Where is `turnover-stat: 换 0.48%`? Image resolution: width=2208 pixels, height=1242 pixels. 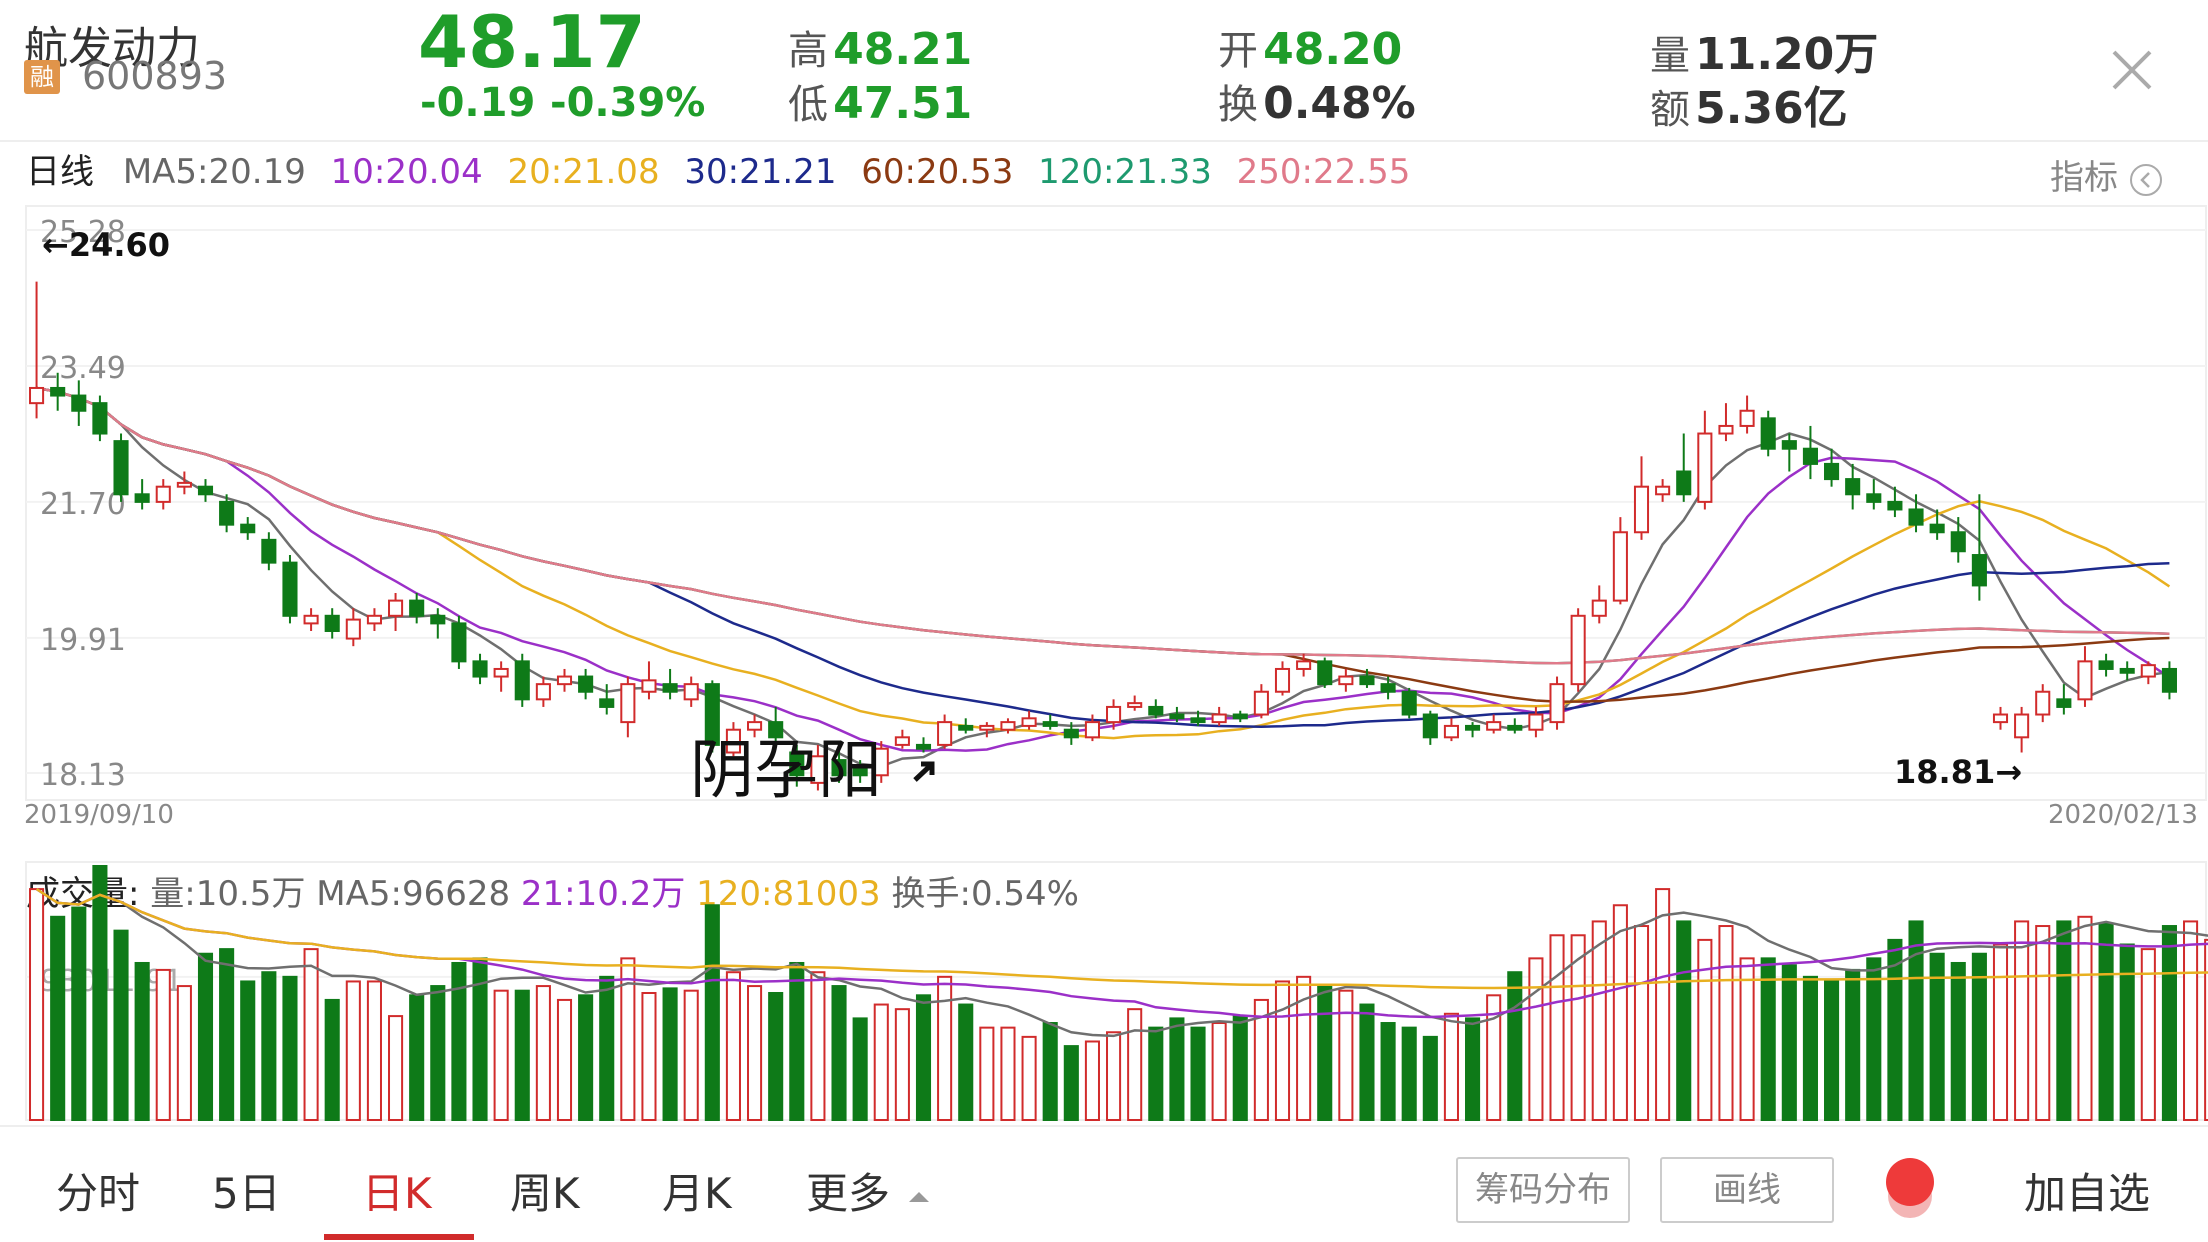 turnover-stat: 换 0.48% is located at coordinates (1317, 101).